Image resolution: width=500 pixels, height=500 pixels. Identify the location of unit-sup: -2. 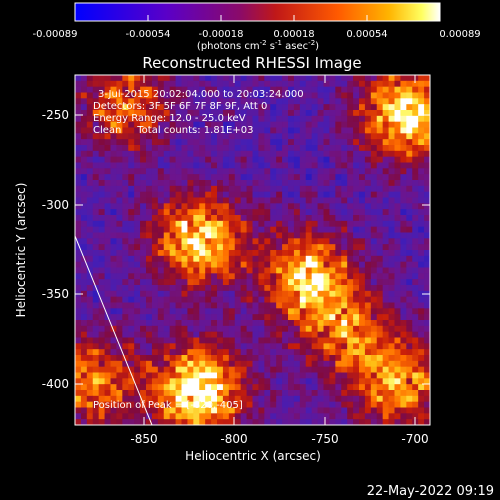
(311, 43).